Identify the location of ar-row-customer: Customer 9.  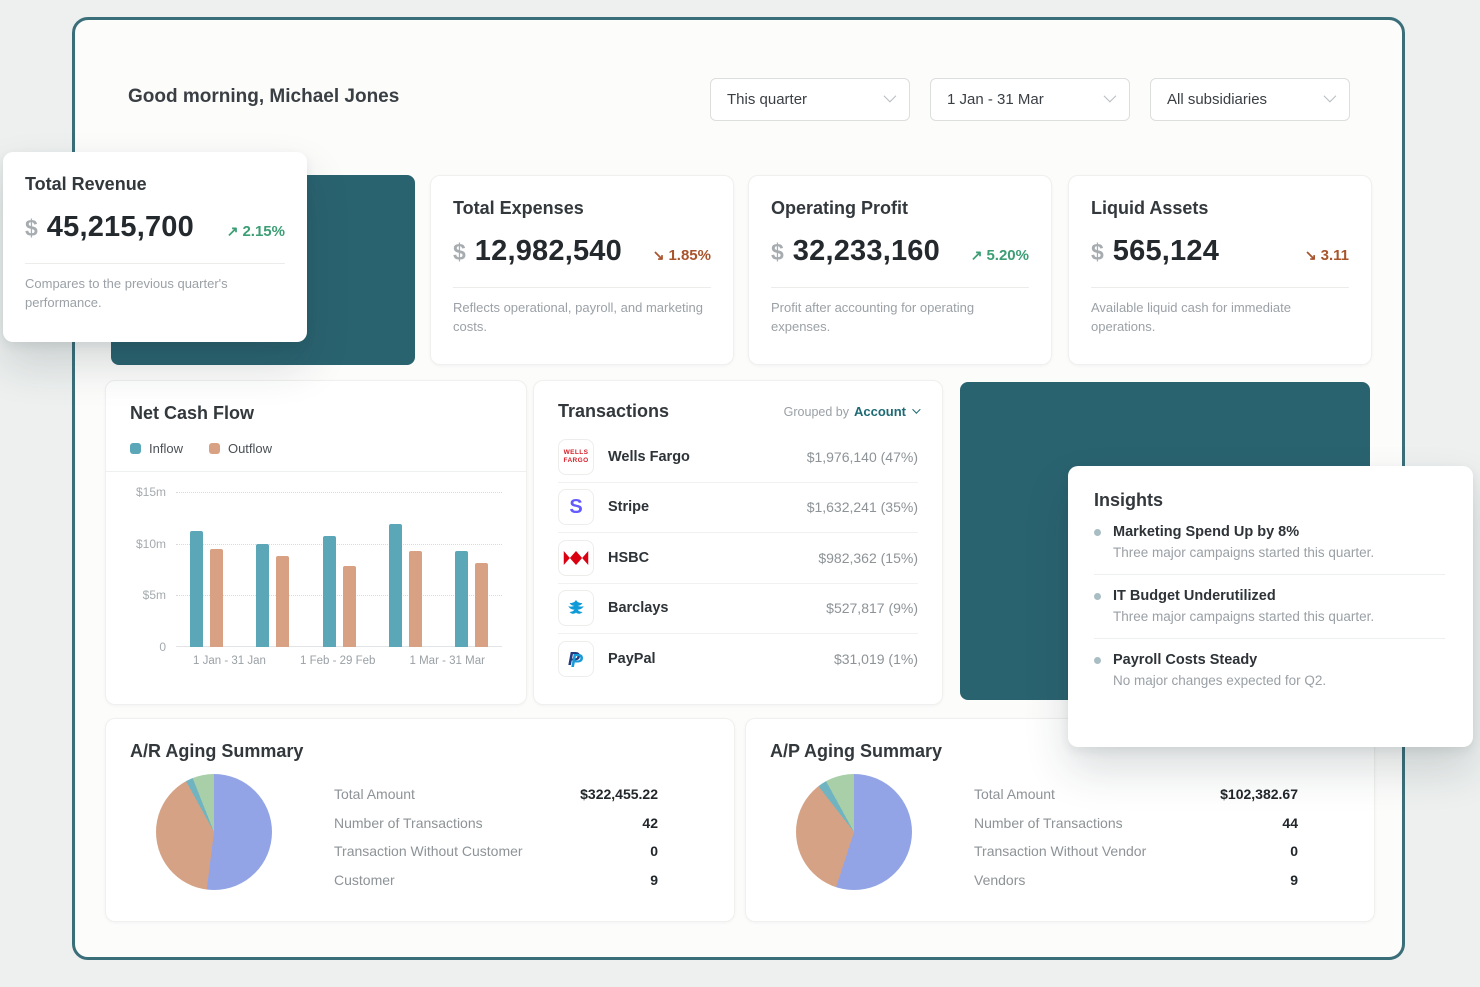
(496, 880).